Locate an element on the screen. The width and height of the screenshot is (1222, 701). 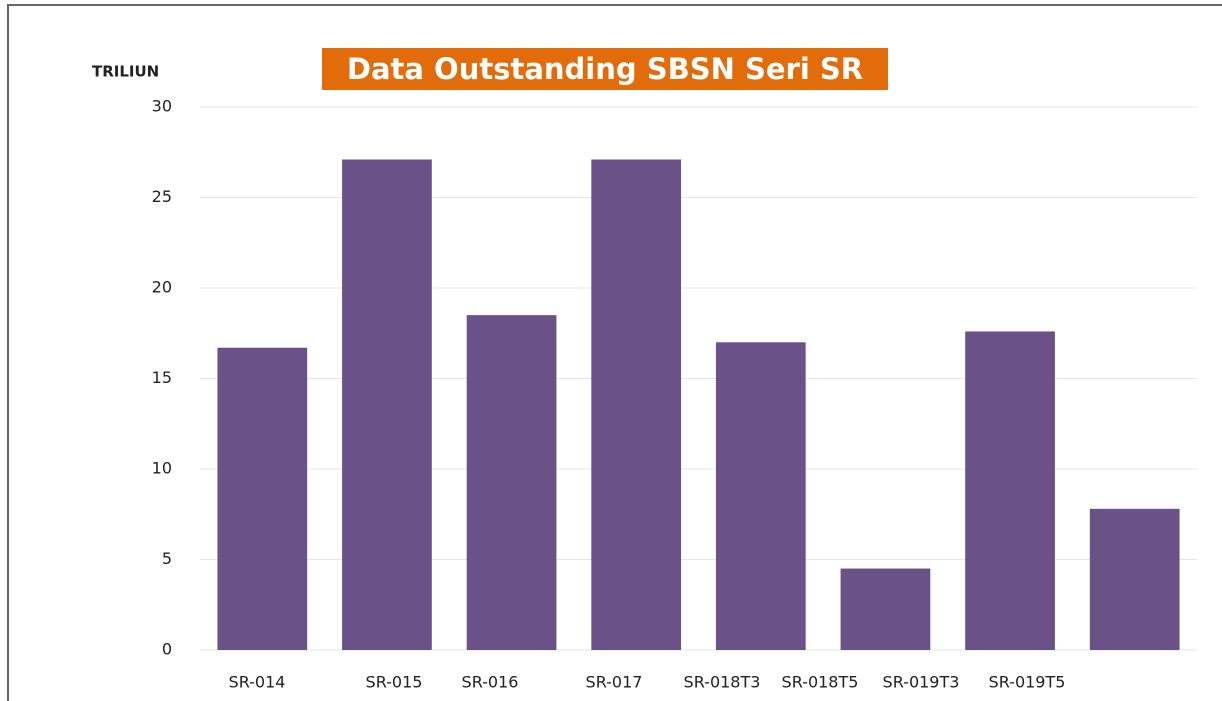
x-tick-label: SR-017 is located at coordinates (614, 682).